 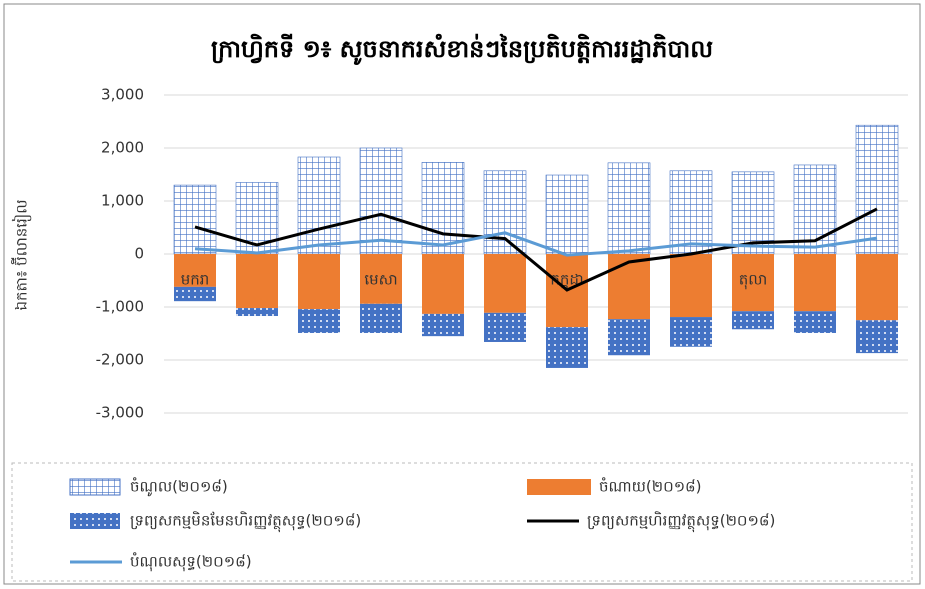 I want to click on y-tick-label: 3,000, so click(x=122, y=95).